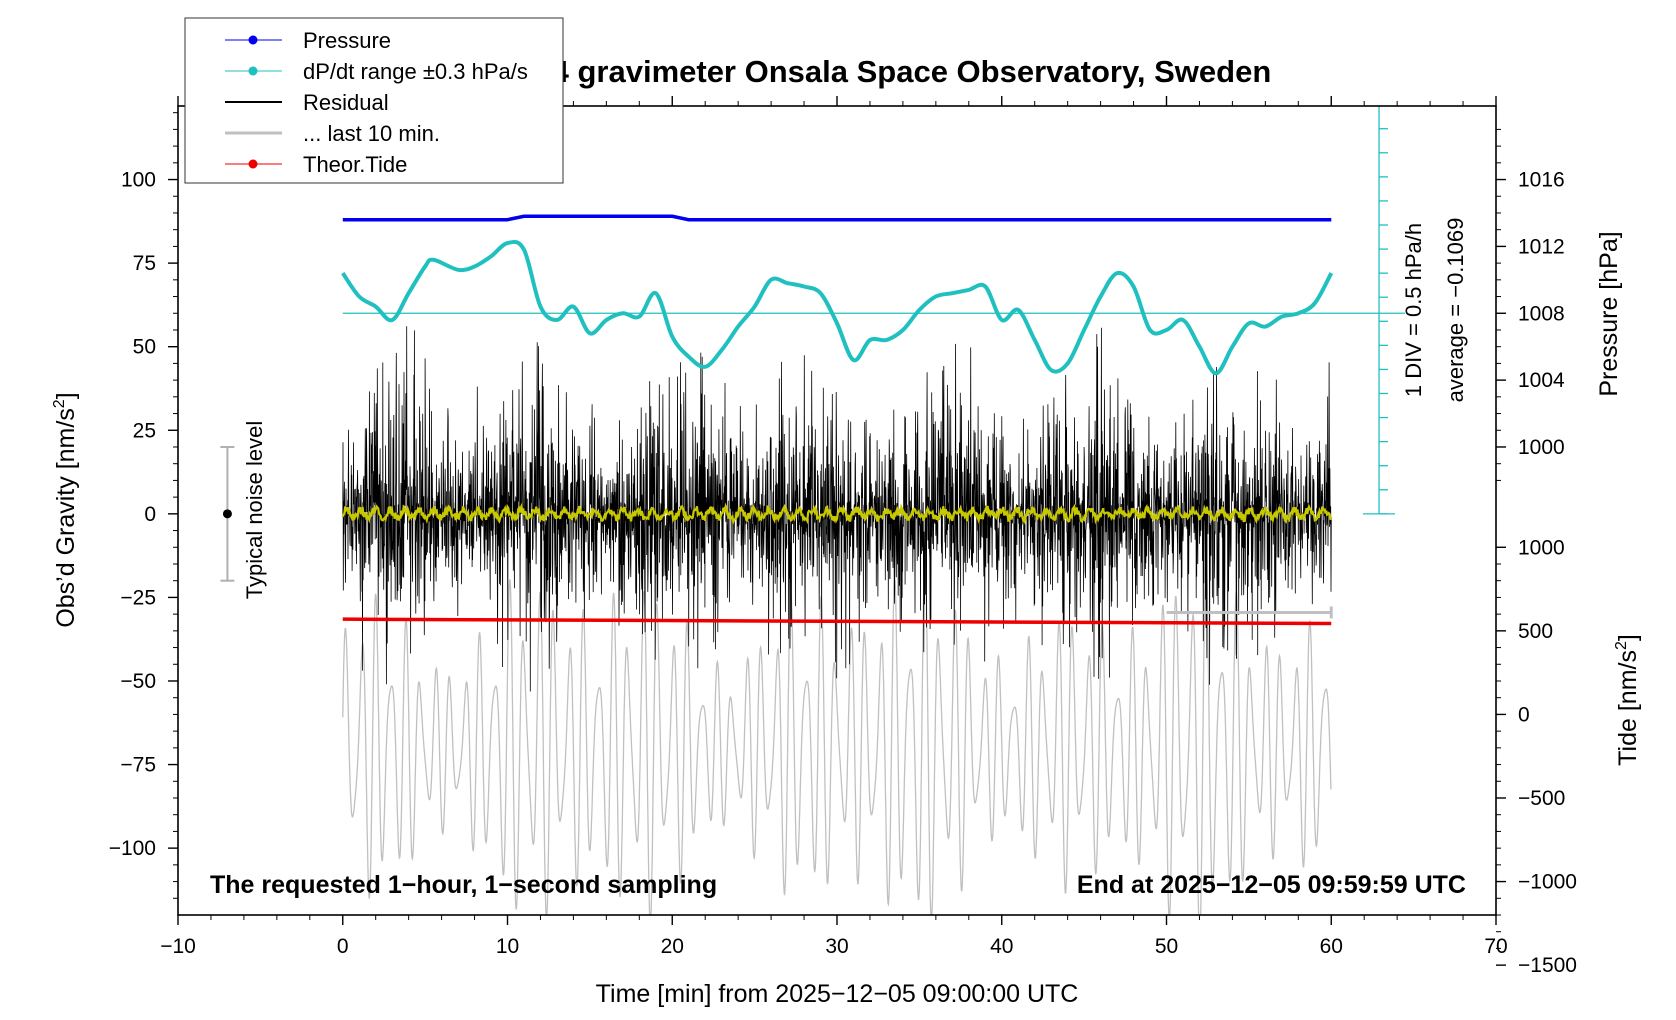 The width and height of the screenshot is (1676, 1020). I want to click on pressure-tick-label: 1008, so click(1541, 313).